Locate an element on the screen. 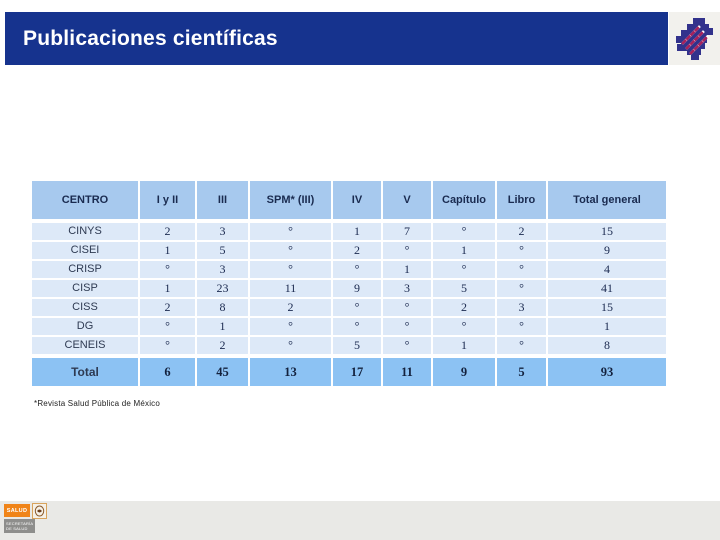  table-row: CISS 2 8 2 ° ° 2 3 15 is located at coordinates (349, 307).